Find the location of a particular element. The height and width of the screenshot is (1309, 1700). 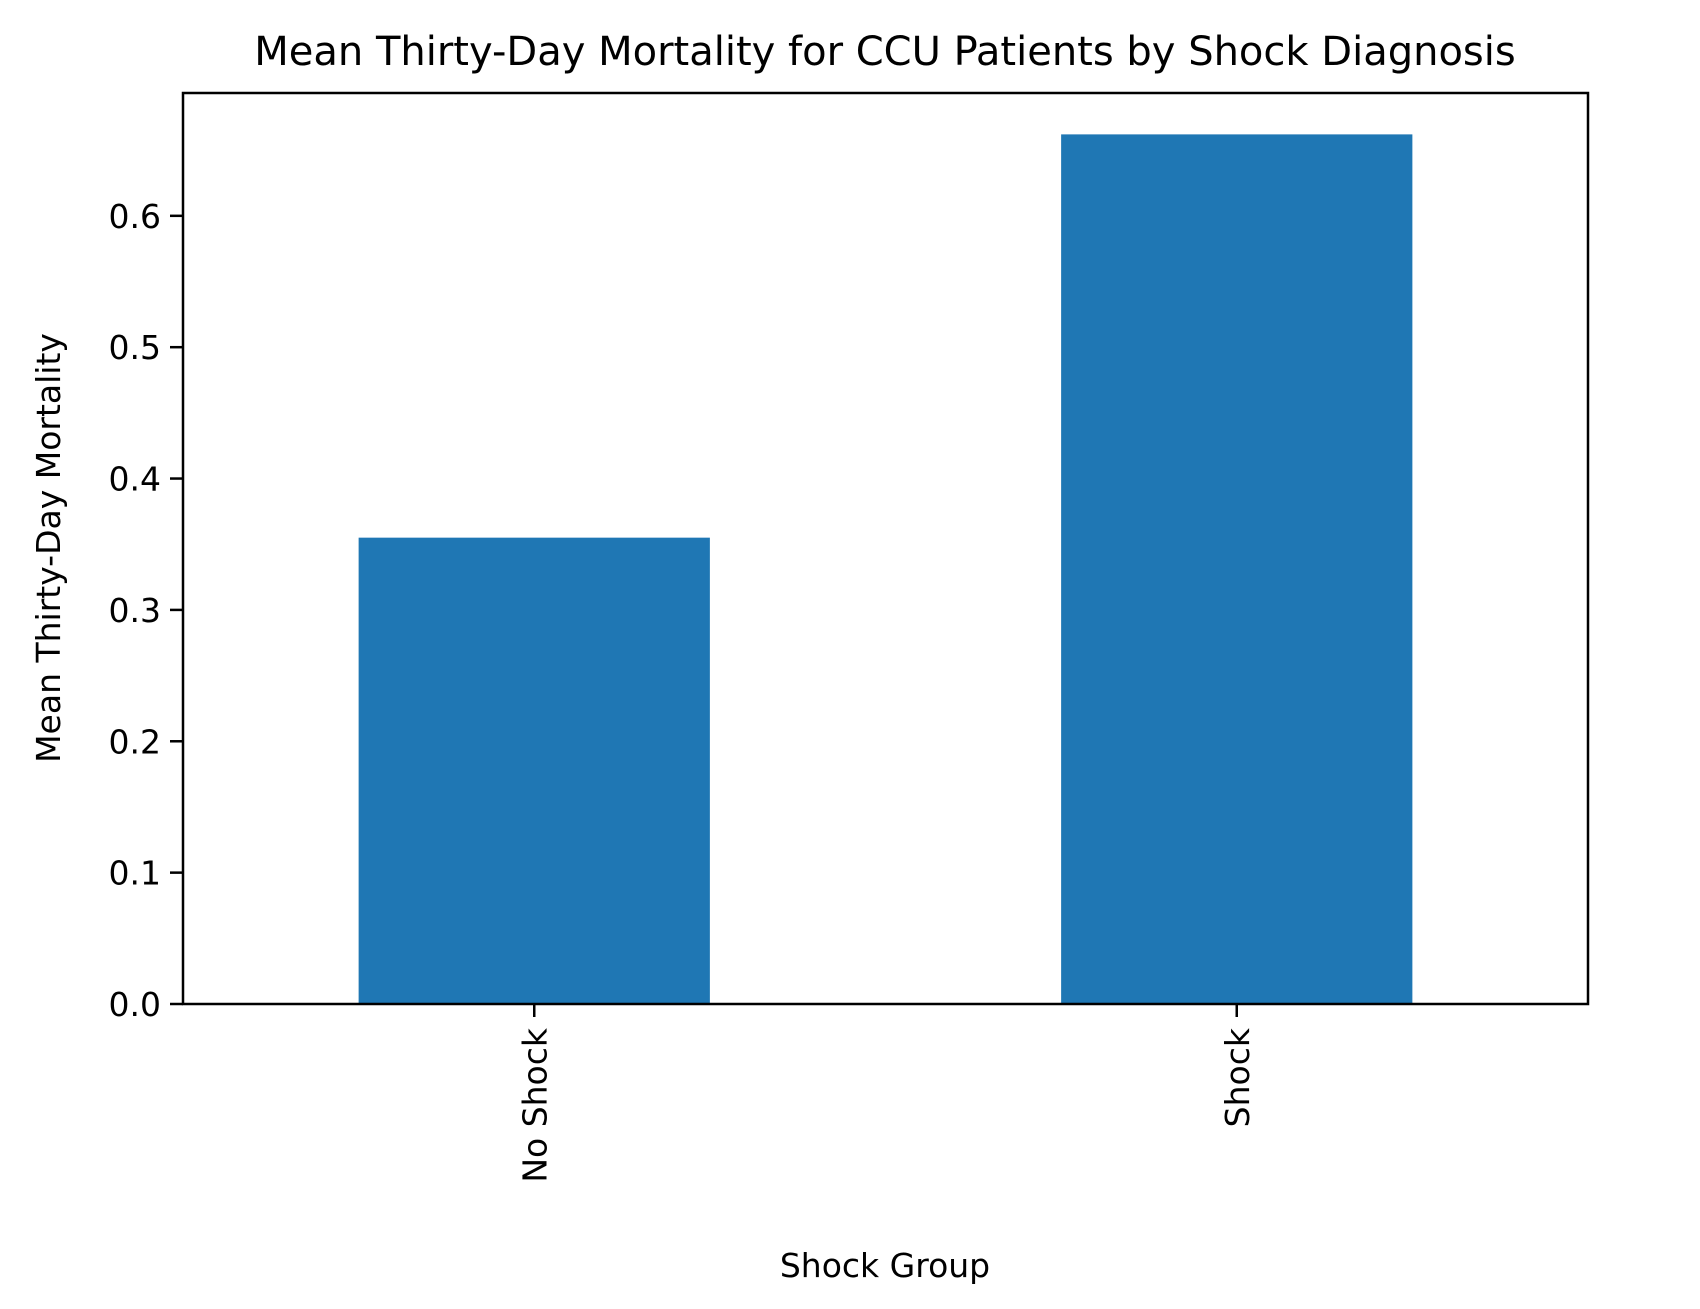

y-tick-label: 0.0 is located at coordinates (135, 1004).